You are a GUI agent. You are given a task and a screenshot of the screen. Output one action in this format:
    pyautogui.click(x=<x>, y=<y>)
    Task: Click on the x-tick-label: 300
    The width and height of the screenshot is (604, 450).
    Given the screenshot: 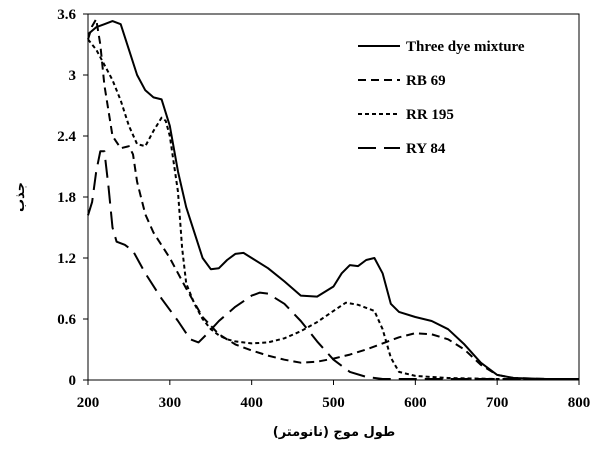 What is the action you would take?
    pyautogui.click(x=170, y=403)
    